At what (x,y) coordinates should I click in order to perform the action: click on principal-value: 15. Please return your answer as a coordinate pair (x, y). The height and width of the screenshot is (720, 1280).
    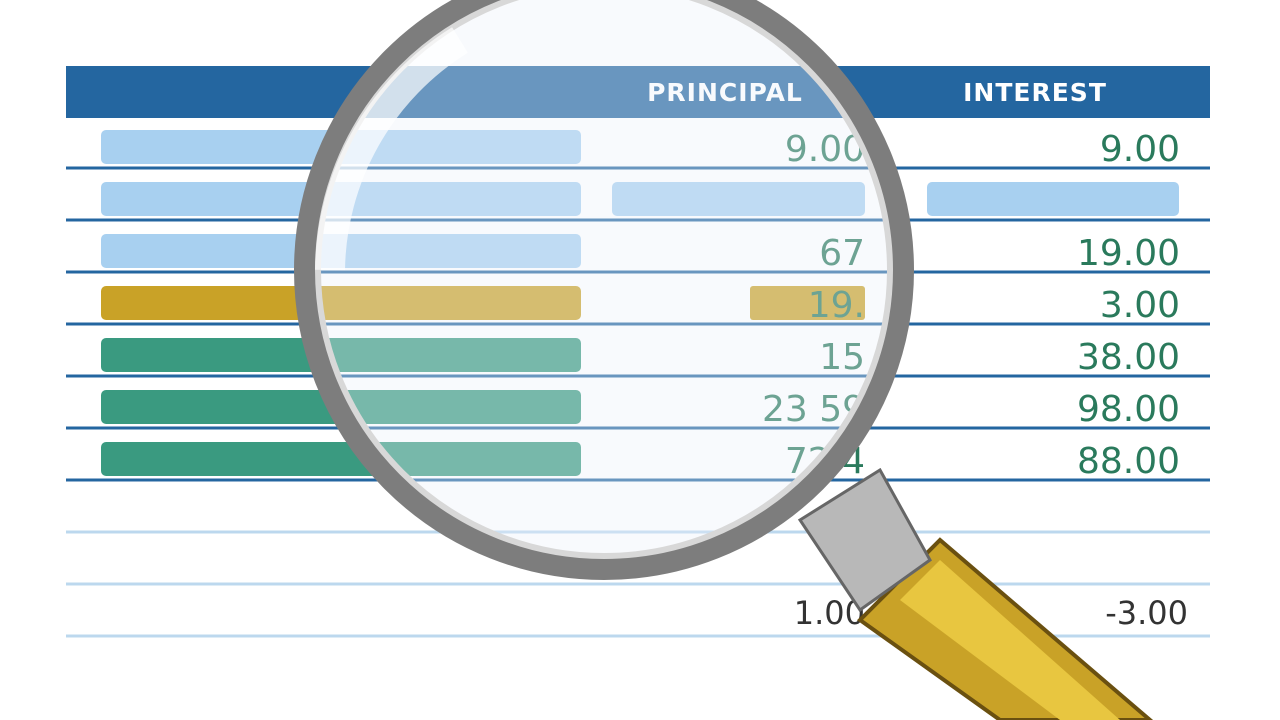
    Looking at the image, I should click on (842, 357).